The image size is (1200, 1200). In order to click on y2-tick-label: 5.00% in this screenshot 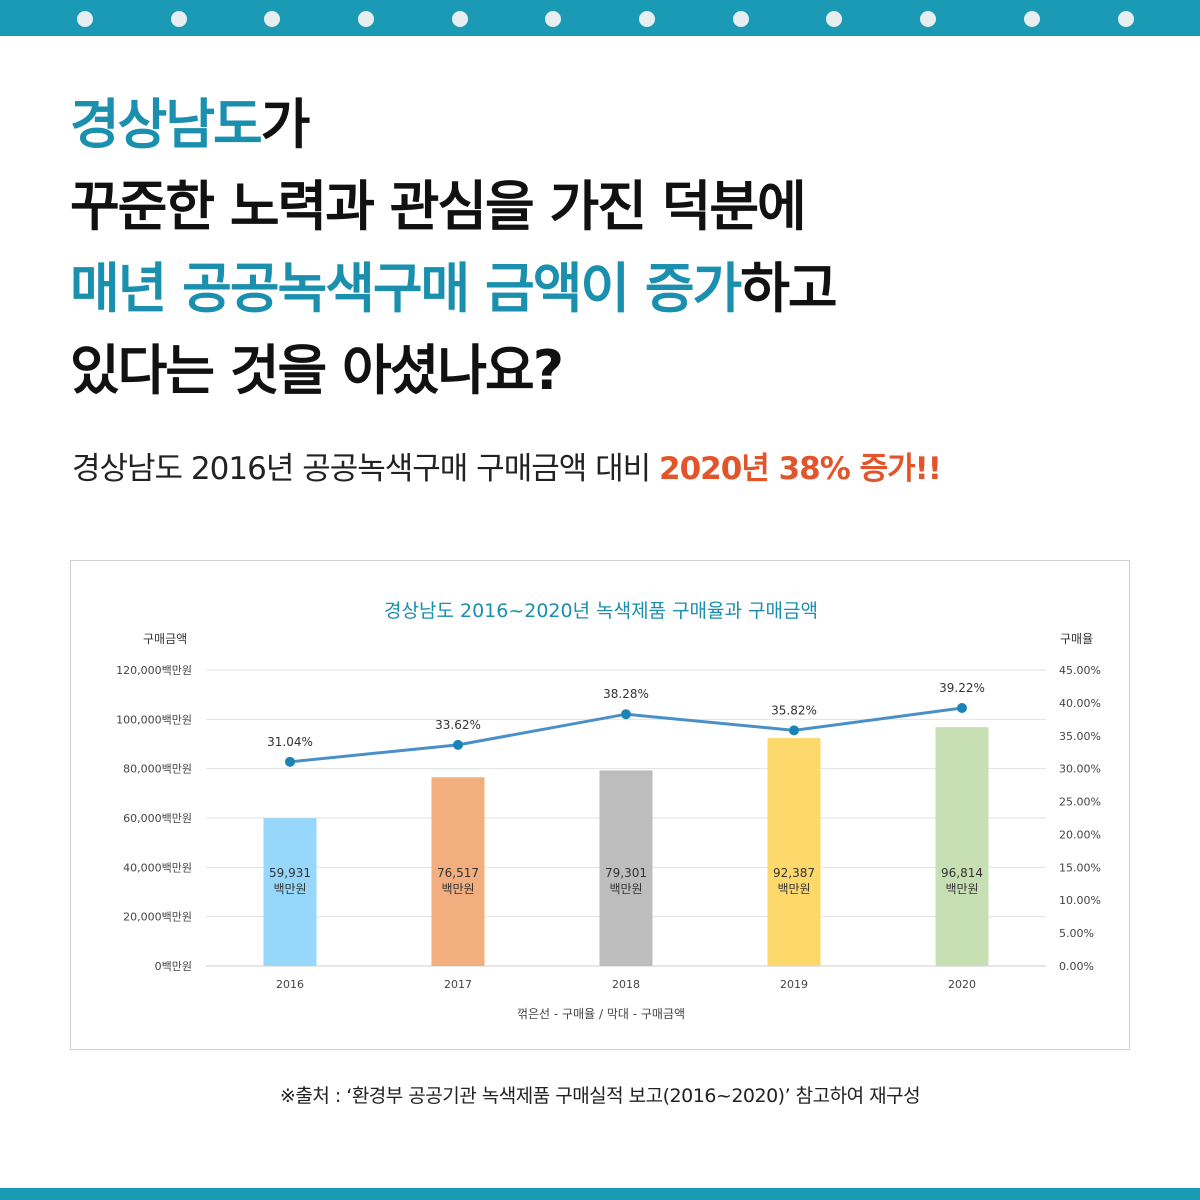, I will do `click(1076, 933)`.